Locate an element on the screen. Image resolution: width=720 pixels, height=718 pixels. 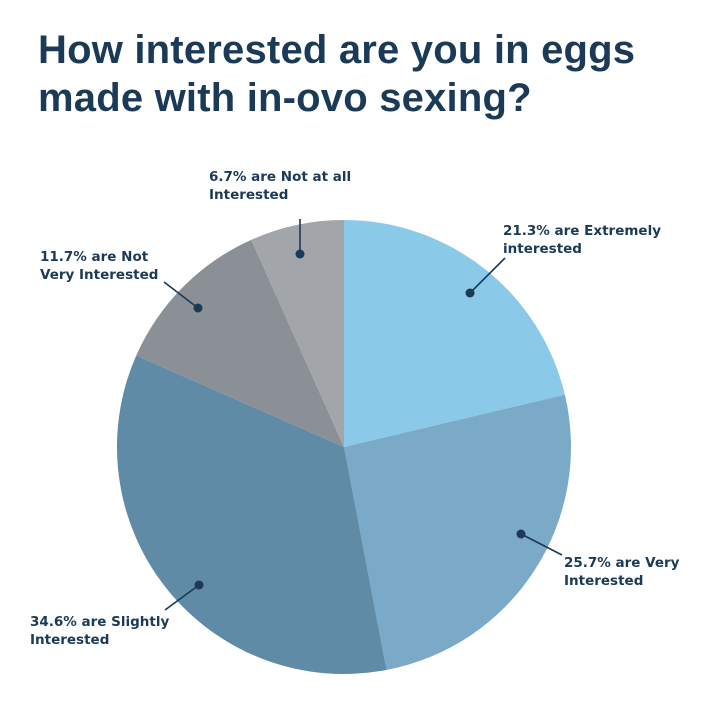
slice-label-4: 11.7% are Not Very Interested is located at coordinates (99, 266).